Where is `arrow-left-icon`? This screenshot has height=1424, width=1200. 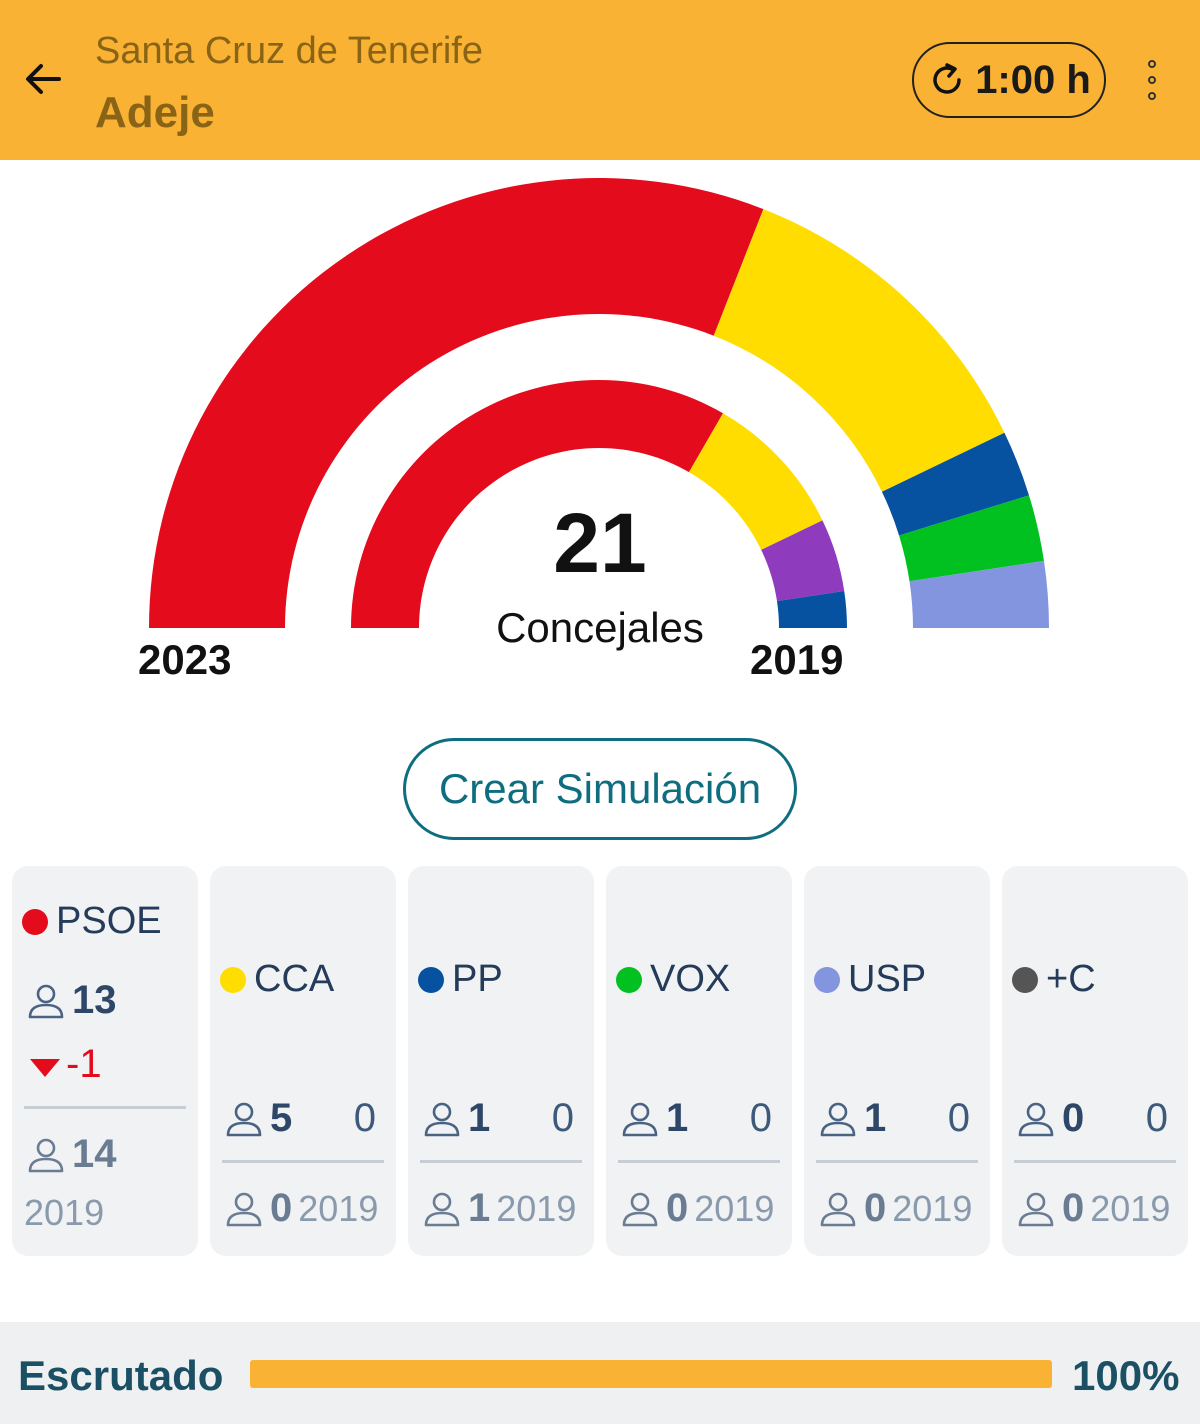
arrow-left-icon is located at coordinates (43, 79).